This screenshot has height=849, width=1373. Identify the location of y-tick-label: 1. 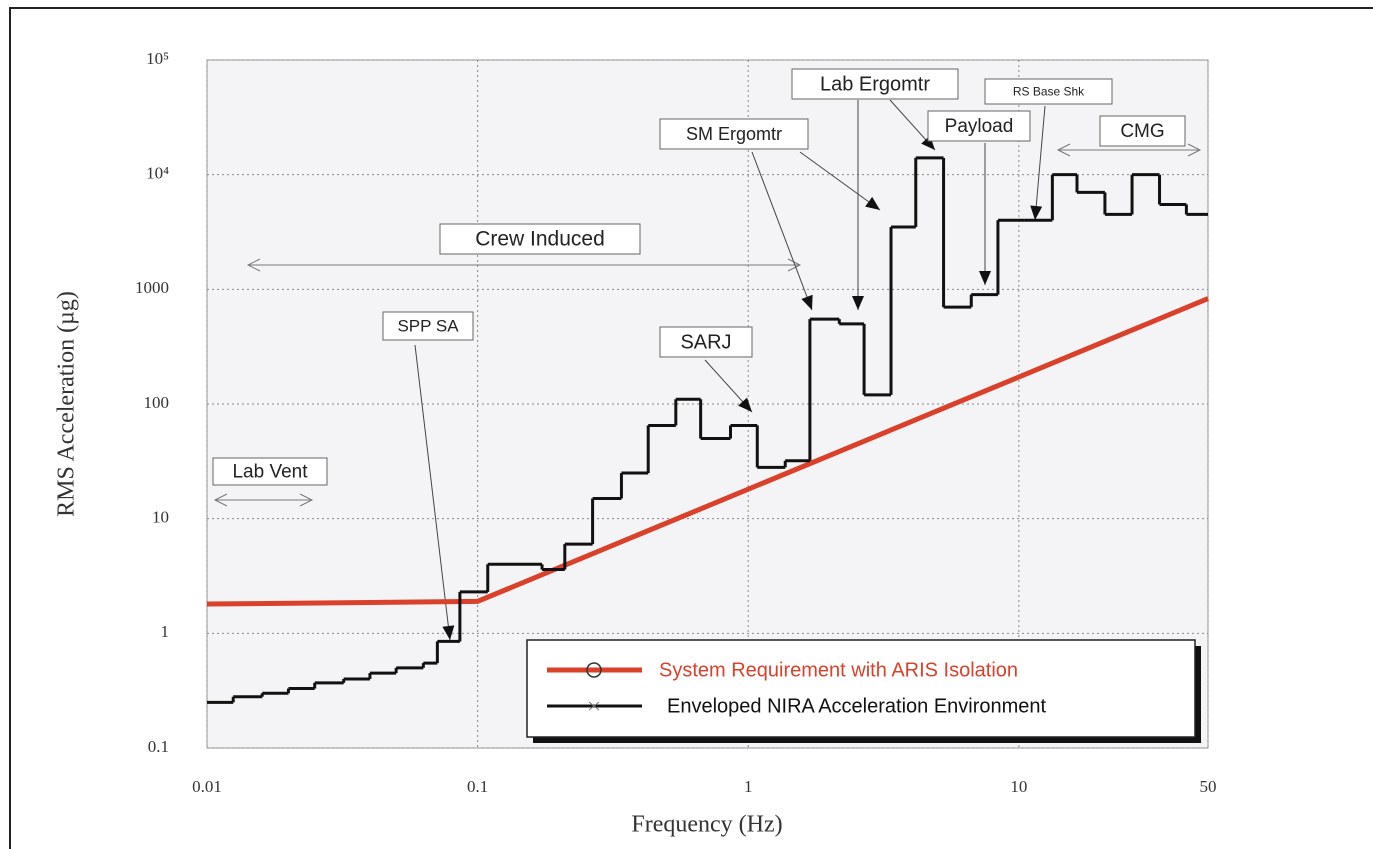
(165, 631).